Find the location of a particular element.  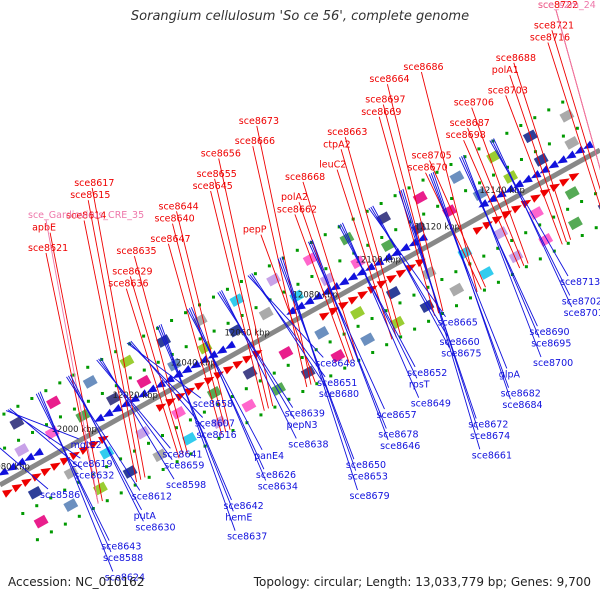

gene-label: sce8679 is located at coordinates (370, 496).